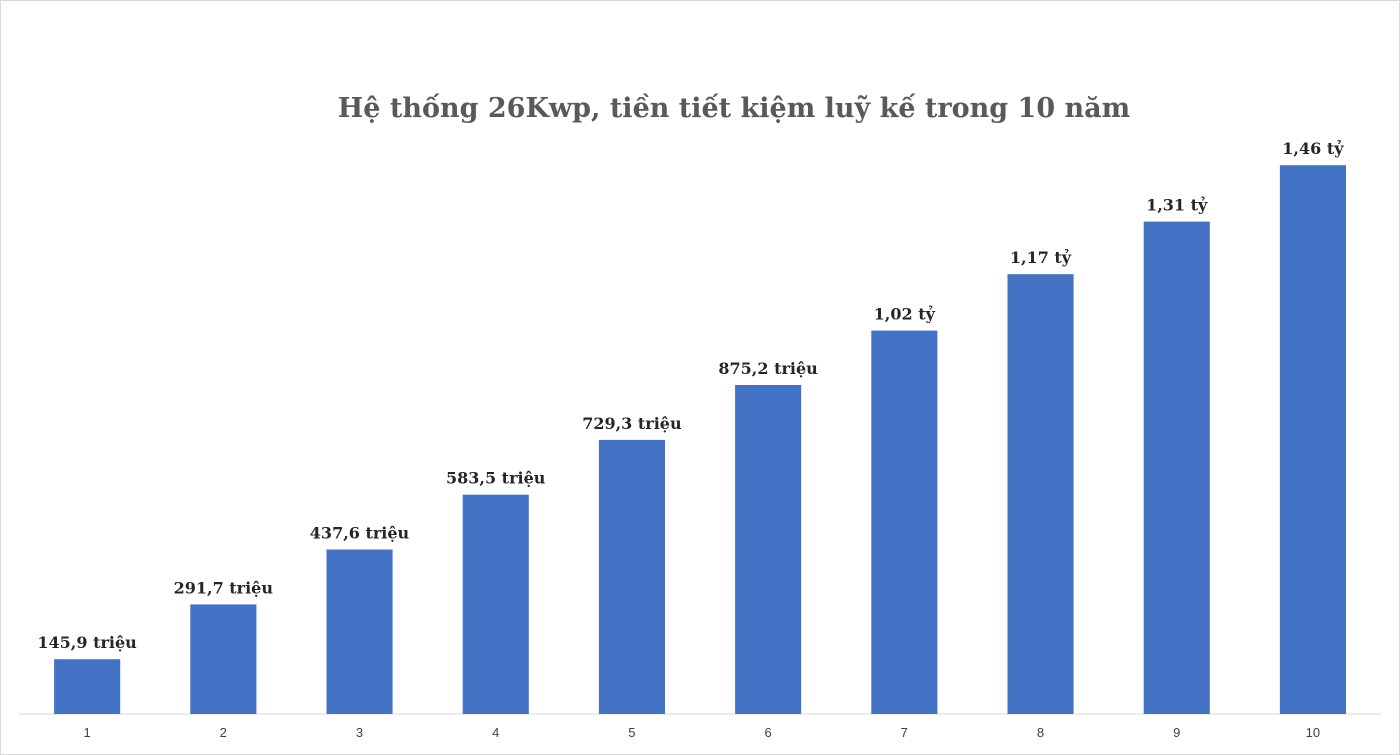  What do you see at coordinates (1313, 732) in the screenshot?
I see `x-tick-label-10: 10` at bounding box center [1313, 732].